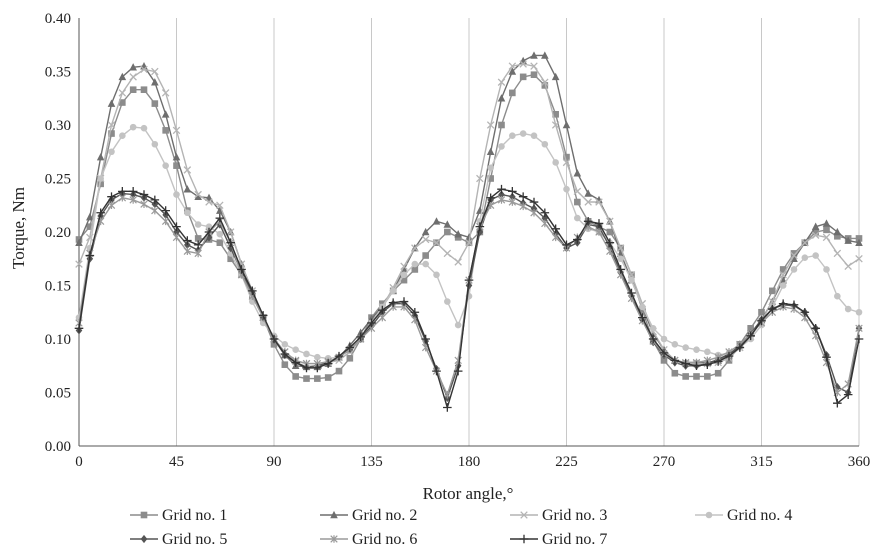  I want to click on legend-item: Grid no. 1, so click(178, 515).